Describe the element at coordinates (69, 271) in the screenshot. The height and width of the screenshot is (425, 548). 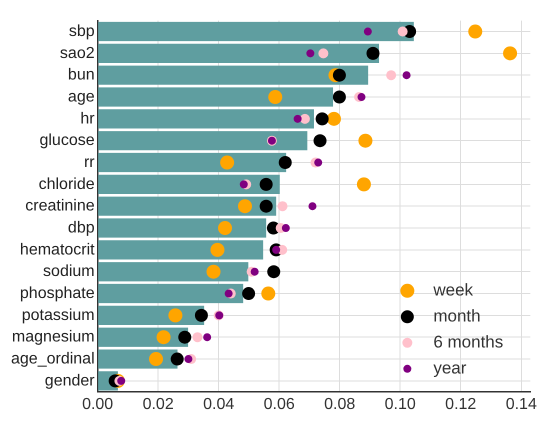
I see `y-tick-label: sodium` at that location.